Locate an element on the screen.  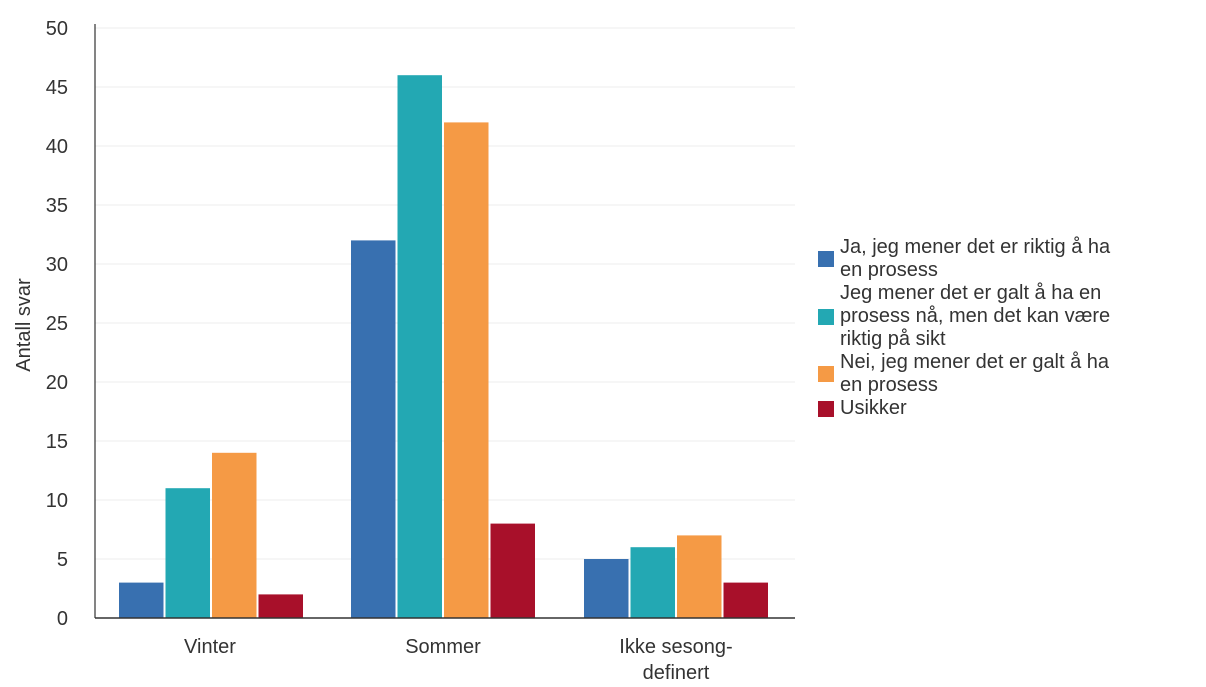
x-category-label-line: Sommer is located at coordinates (443, 647).